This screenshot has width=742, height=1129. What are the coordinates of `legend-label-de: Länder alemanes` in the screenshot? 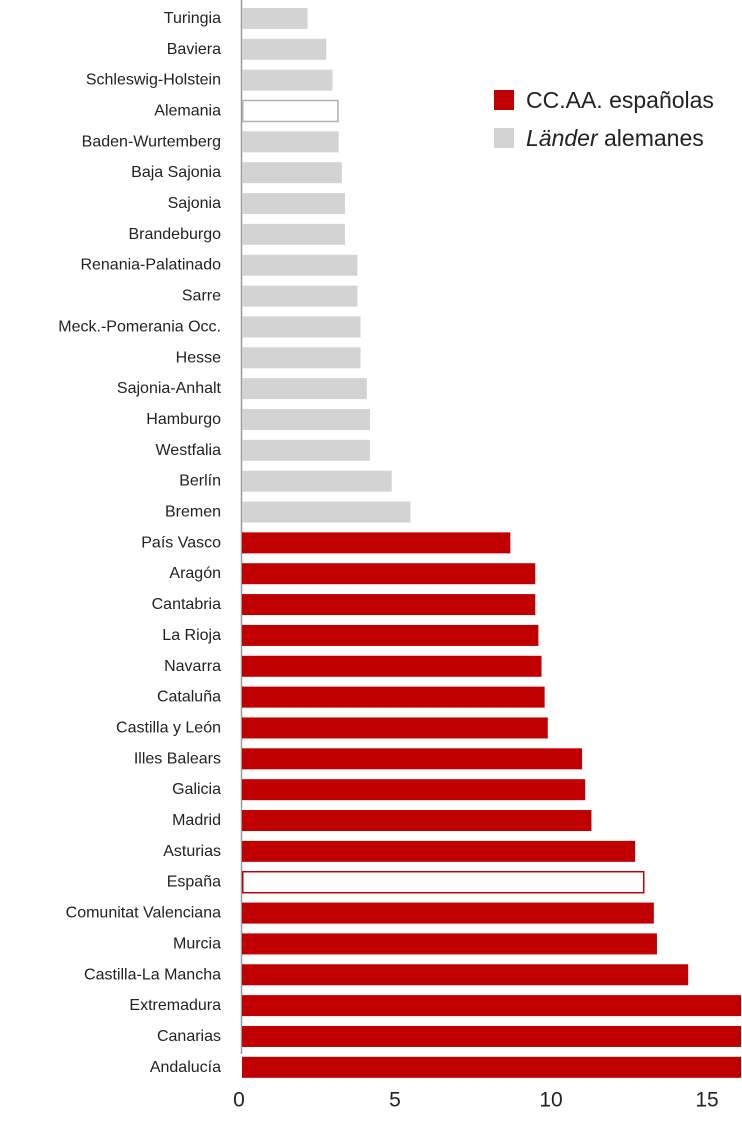 It's located at (615, 138).